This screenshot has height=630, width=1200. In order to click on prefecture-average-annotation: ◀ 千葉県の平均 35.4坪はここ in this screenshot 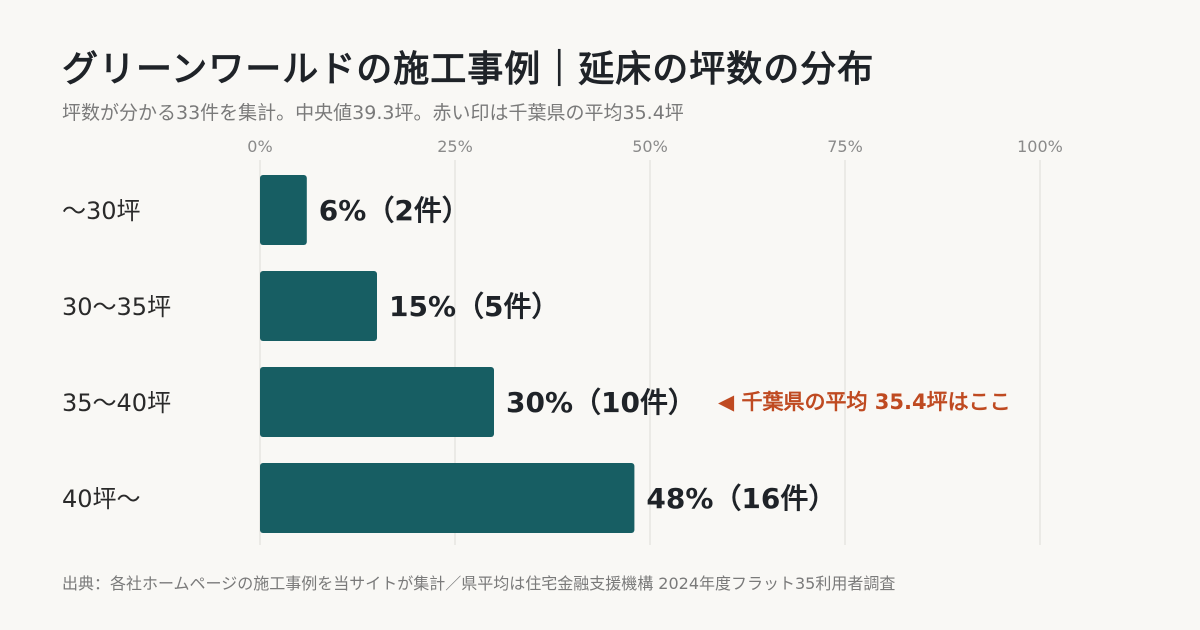, I will do `click(864, 402)`.